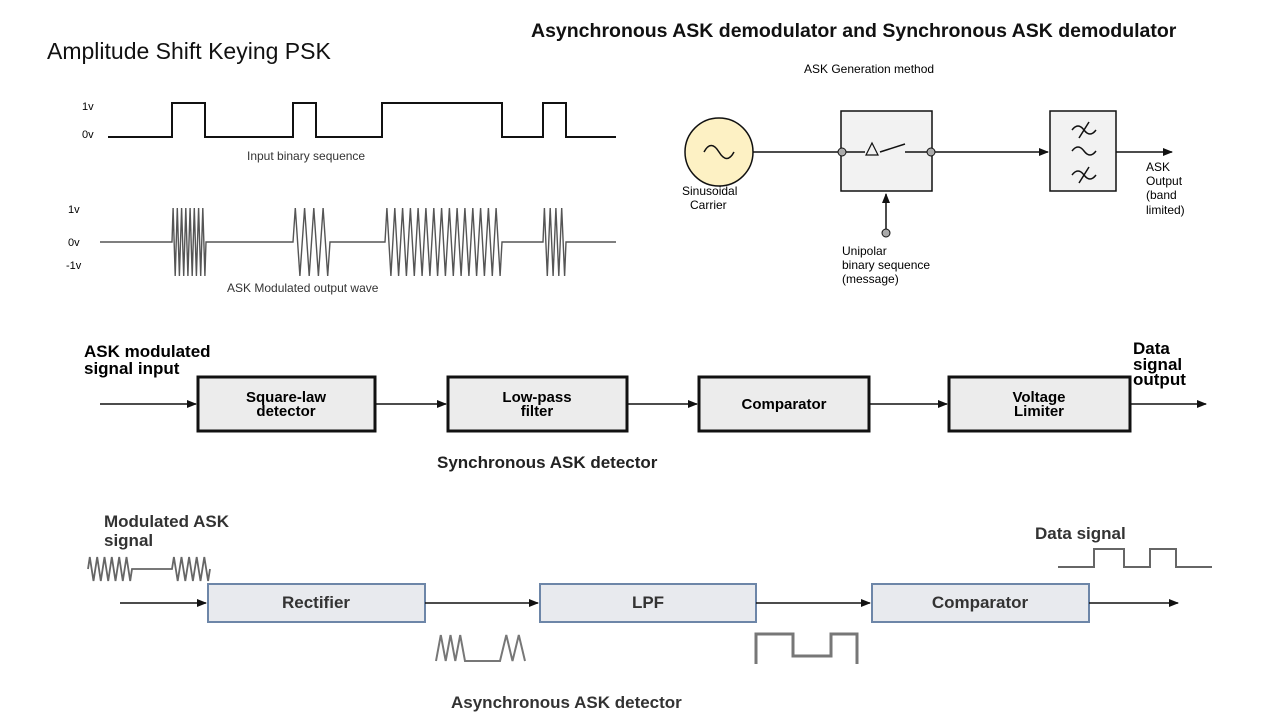 Image resolution: width=1280 pixels, height=720 pixels. I want to click on carrier-label-line2: Carrier, so click(708, 205).